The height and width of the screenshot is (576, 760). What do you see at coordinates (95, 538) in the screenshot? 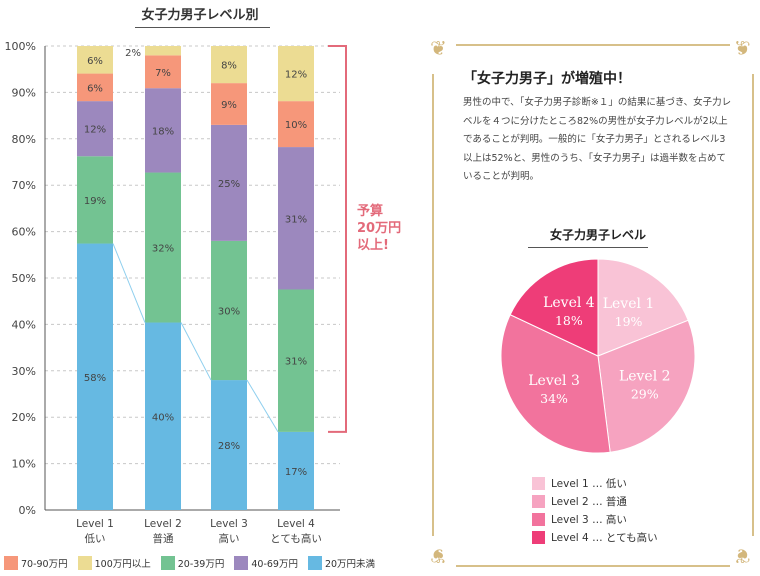
I see `x-category-sublabel: 低い` at bounding box center [95, 538].